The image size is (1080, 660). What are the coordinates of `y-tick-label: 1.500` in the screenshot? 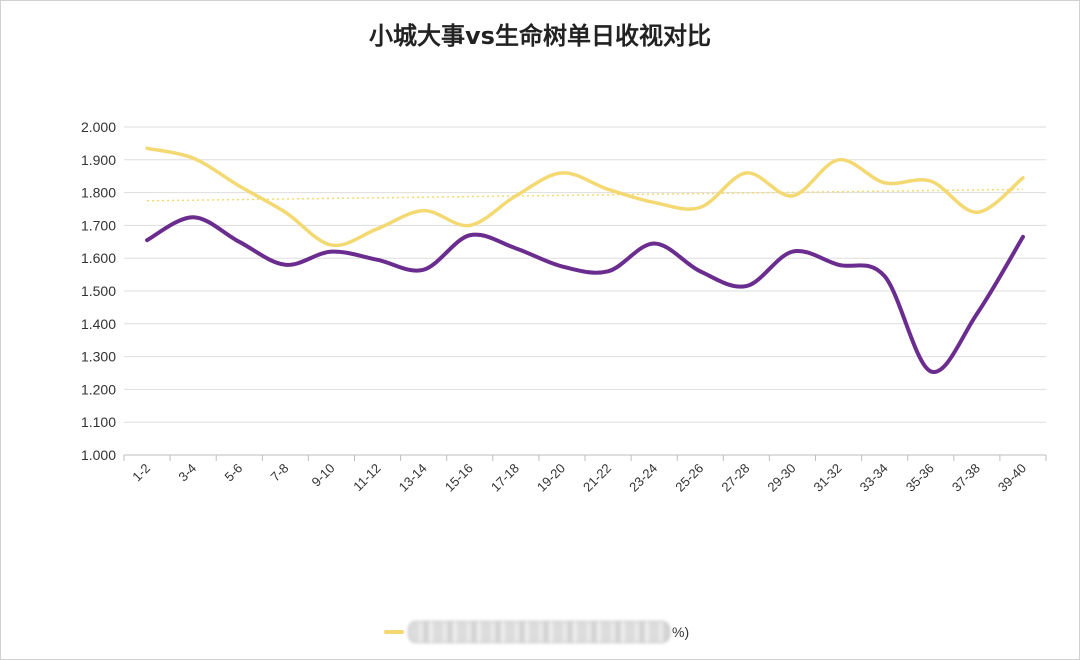 It's located at (98, 291).